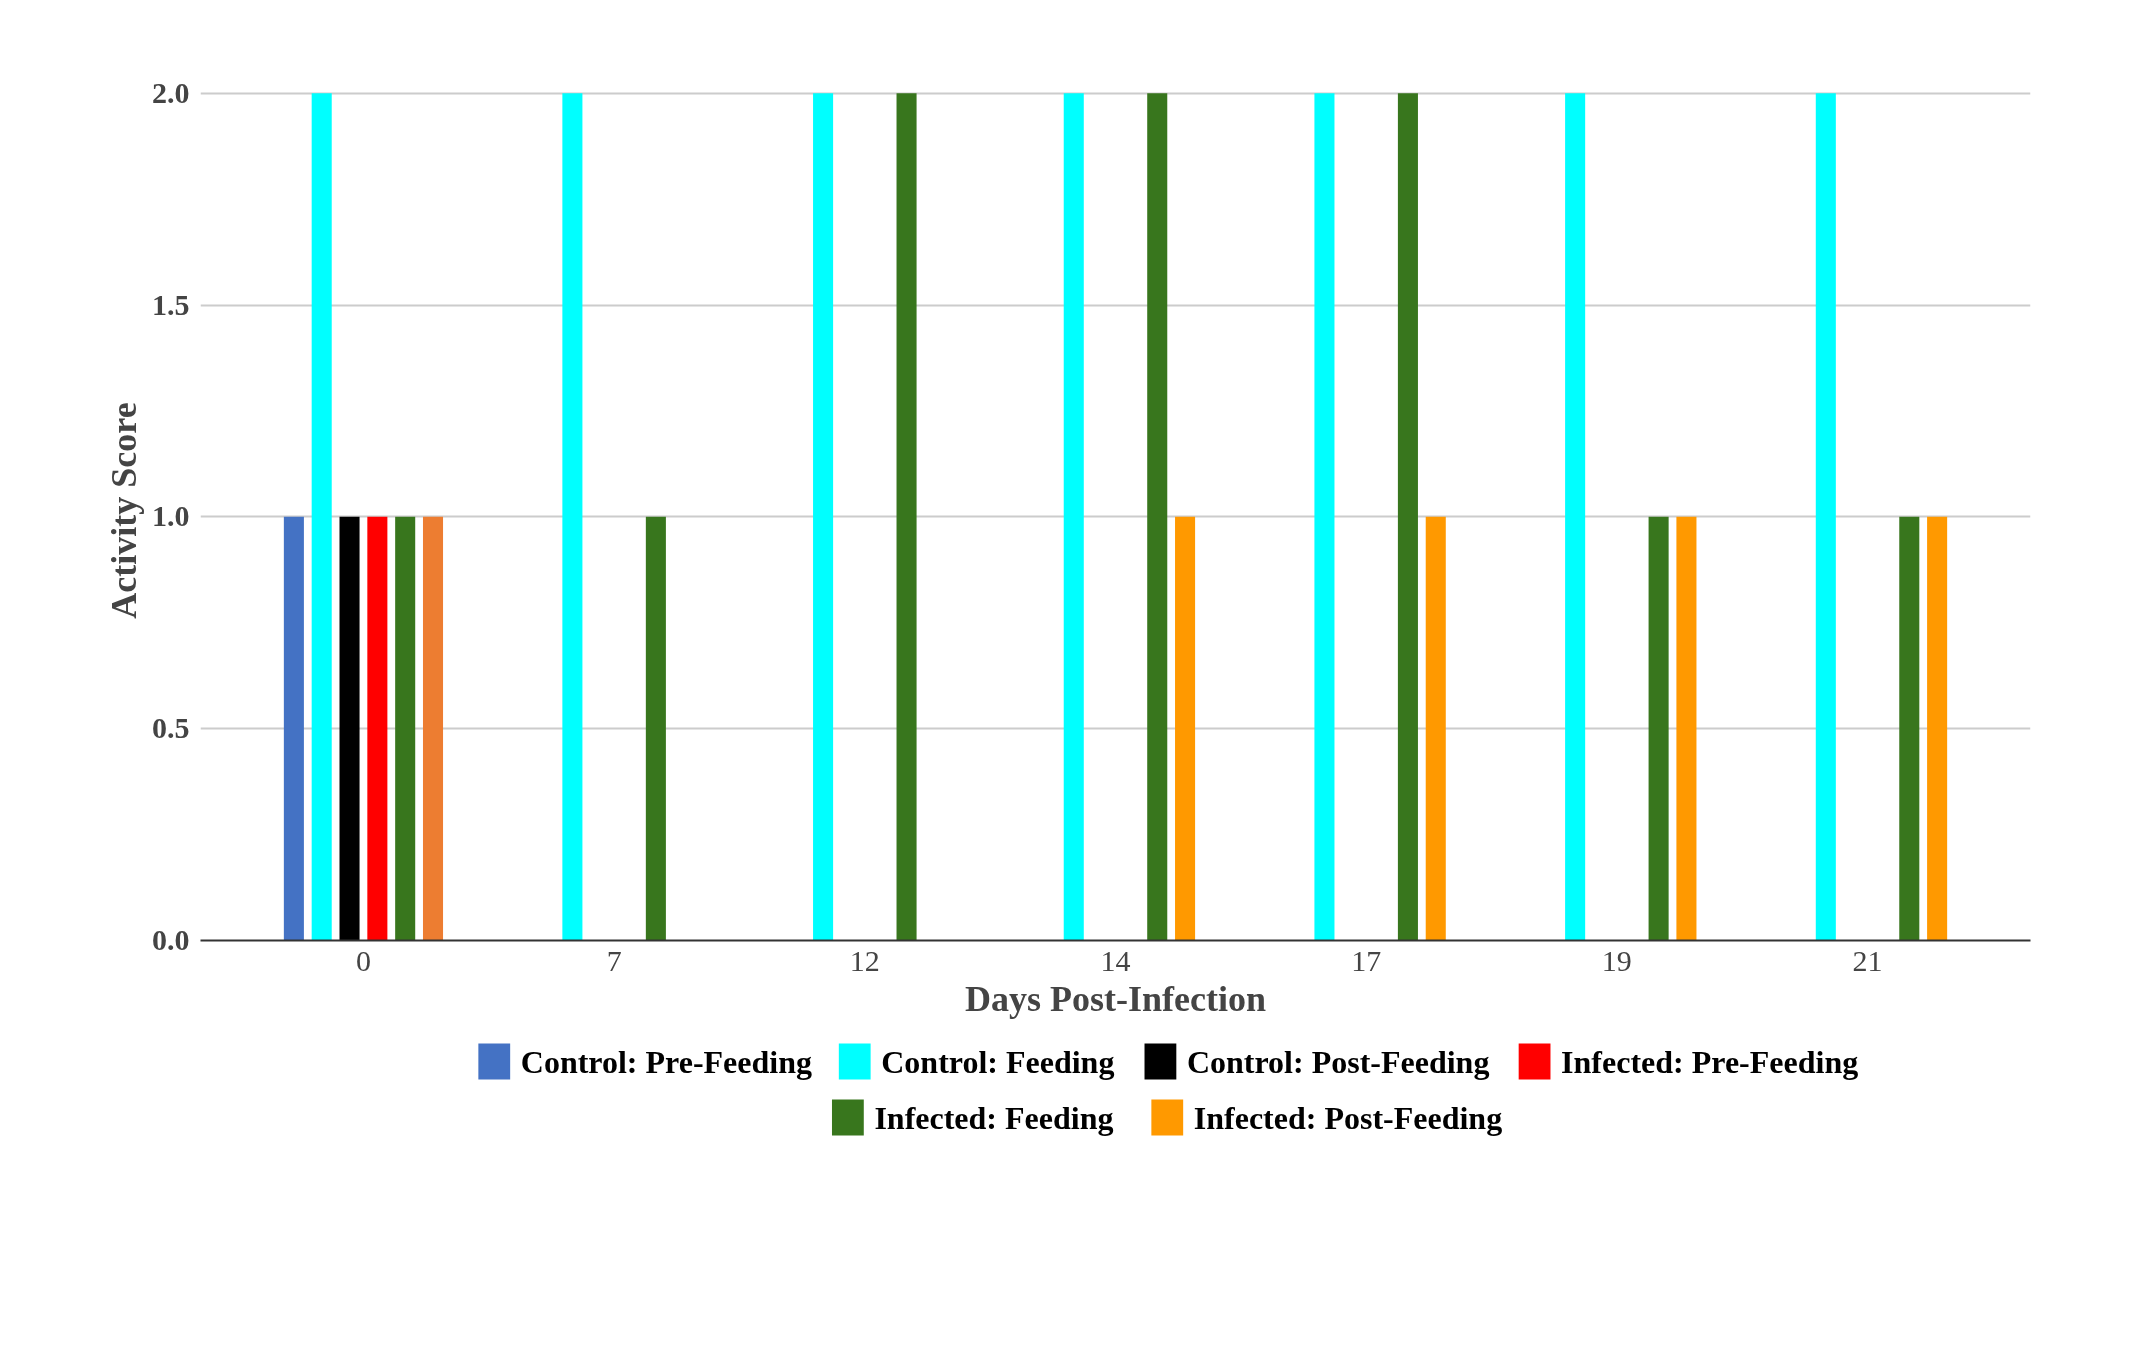 The height and width of the screenshot is (1363, 2154). Describe the element at coordinates (171, 92) in the screenshot. I see `y-tick-label: 2.0` at that location.